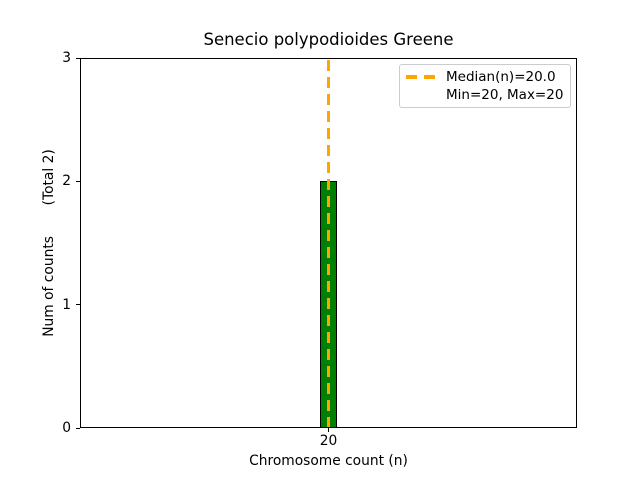 The image size is (640, 480). I want to click on legend-entry-median: Median(n)=20.0, so click(484, 77).